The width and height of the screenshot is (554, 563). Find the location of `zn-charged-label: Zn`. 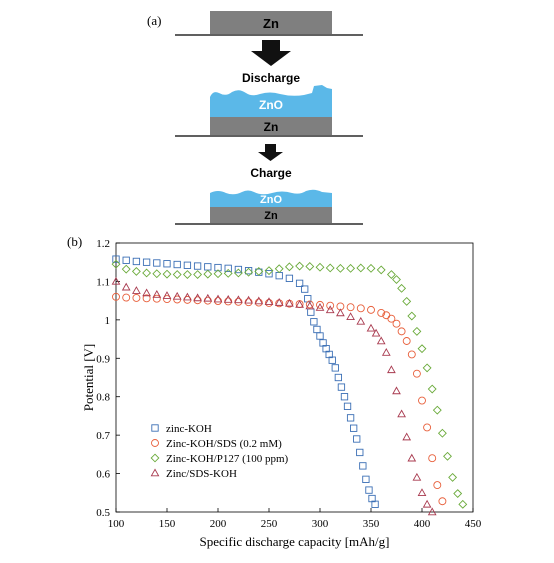

zn-charged-label: Zn is located at coordinates (271, 216).